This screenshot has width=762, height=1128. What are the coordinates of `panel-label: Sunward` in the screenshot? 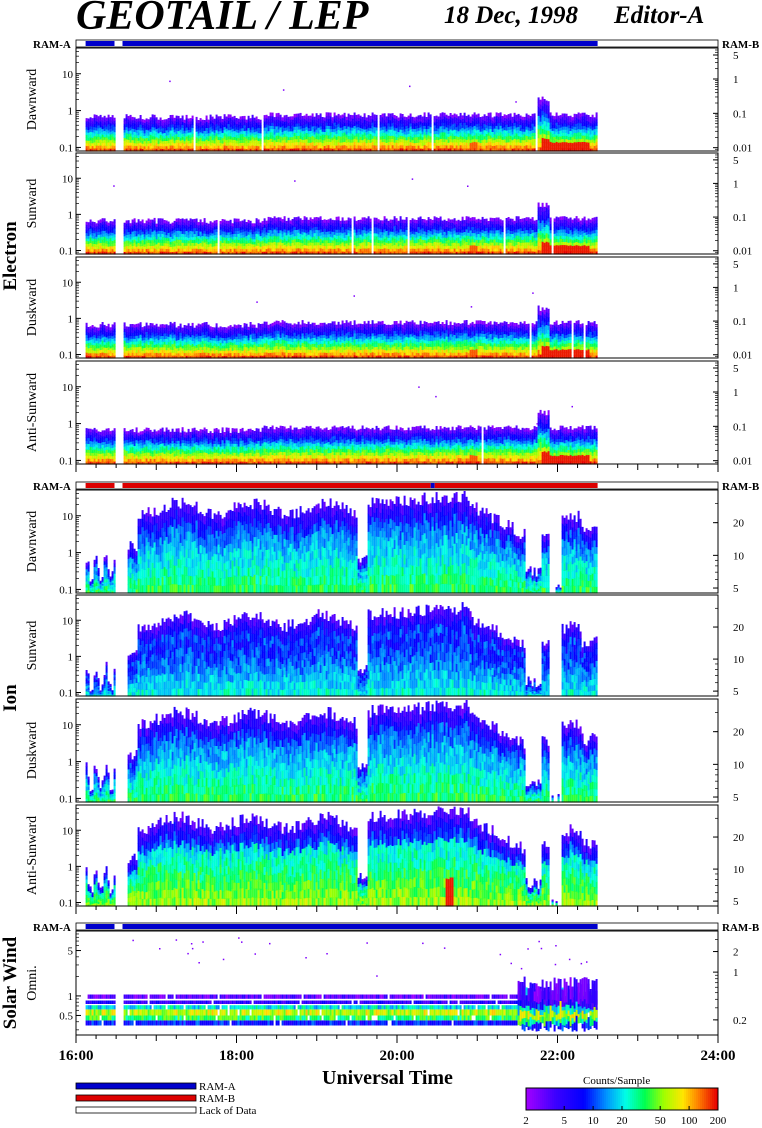 It's located at (32, 646).